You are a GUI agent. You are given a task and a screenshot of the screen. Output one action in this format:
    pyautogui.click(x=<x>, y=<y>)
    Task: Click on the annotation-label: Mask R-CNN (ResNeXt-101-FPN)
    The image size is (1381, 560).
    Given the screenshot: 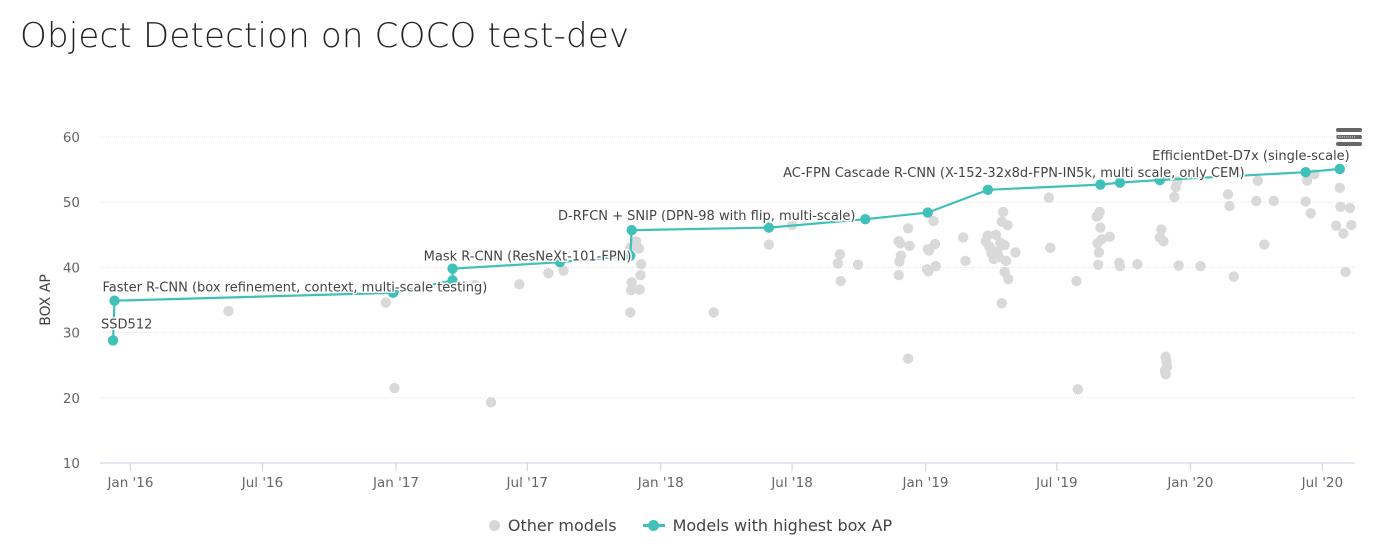 What is the action you would take?
    pyautogui.click(x=528, y=257)
    